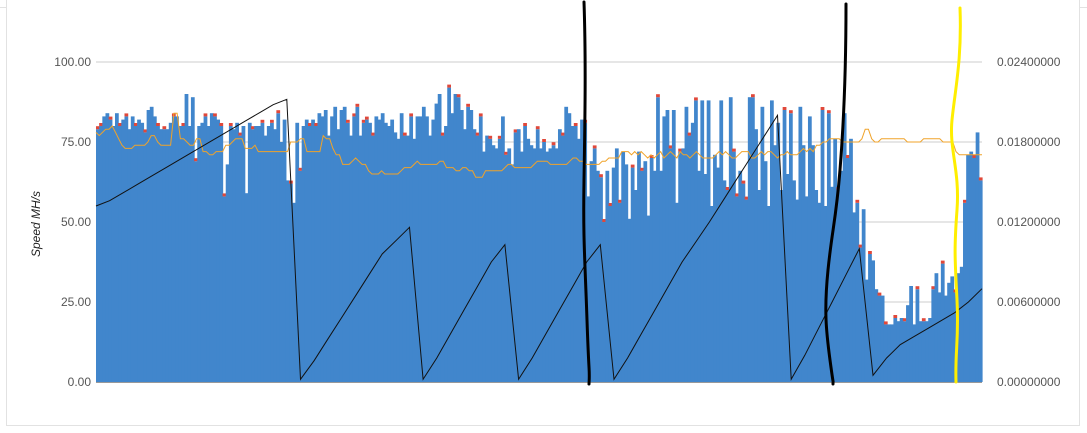  What do you see at coordinates (1029, 222) in the screenshot?
I see `y2-tick-label: 0.01200000` at bounding box center [1029, 222].